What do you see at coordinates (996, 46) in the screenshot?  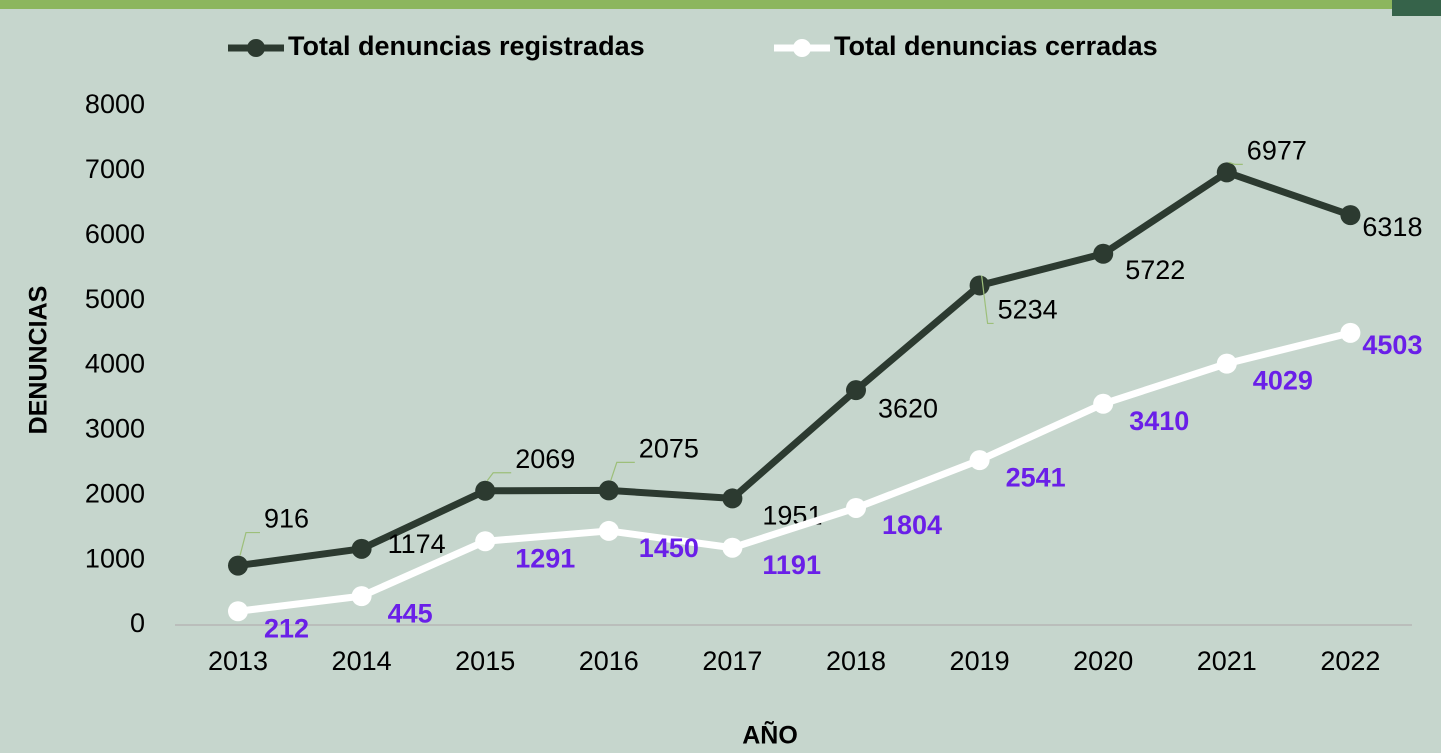 I see `legend-label: Total denuncias cerradas` at bounding box center [996, 46].